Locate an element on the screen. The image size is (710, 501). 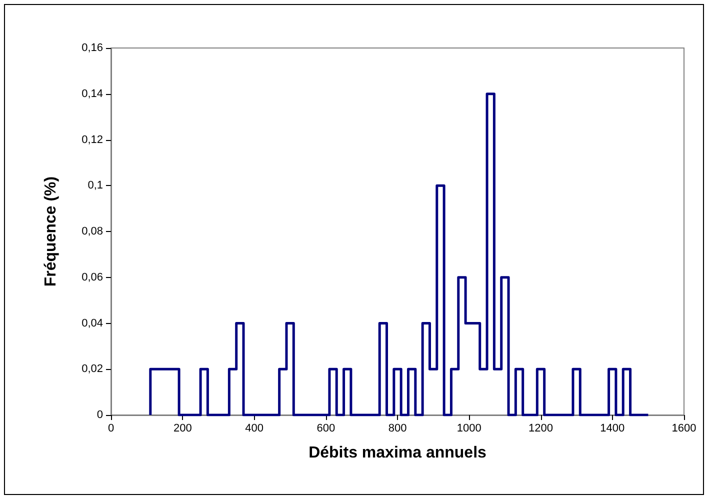
y-tick-label: 0,1 is located at coordinates (95, 186).